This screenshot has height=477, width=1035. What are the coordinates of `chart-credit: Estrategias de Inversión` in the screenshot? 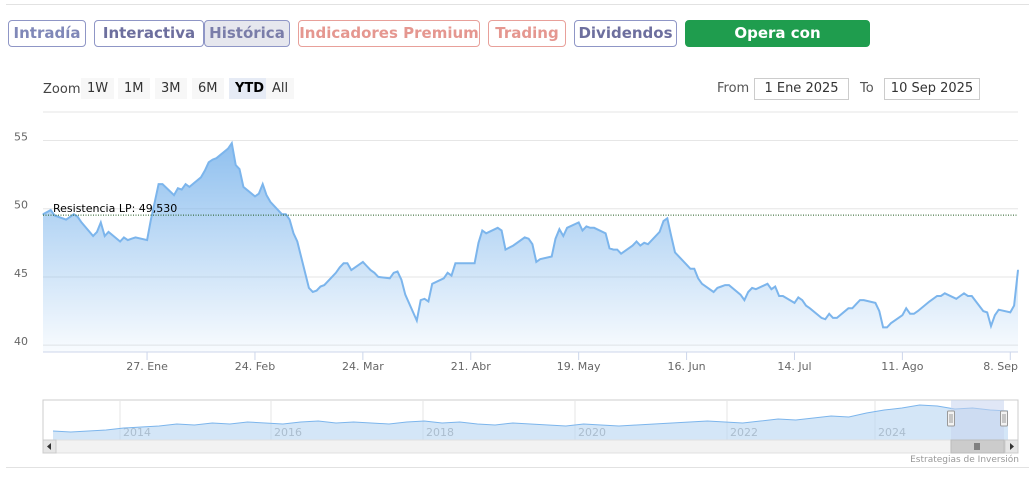 It's located at (964, 460).